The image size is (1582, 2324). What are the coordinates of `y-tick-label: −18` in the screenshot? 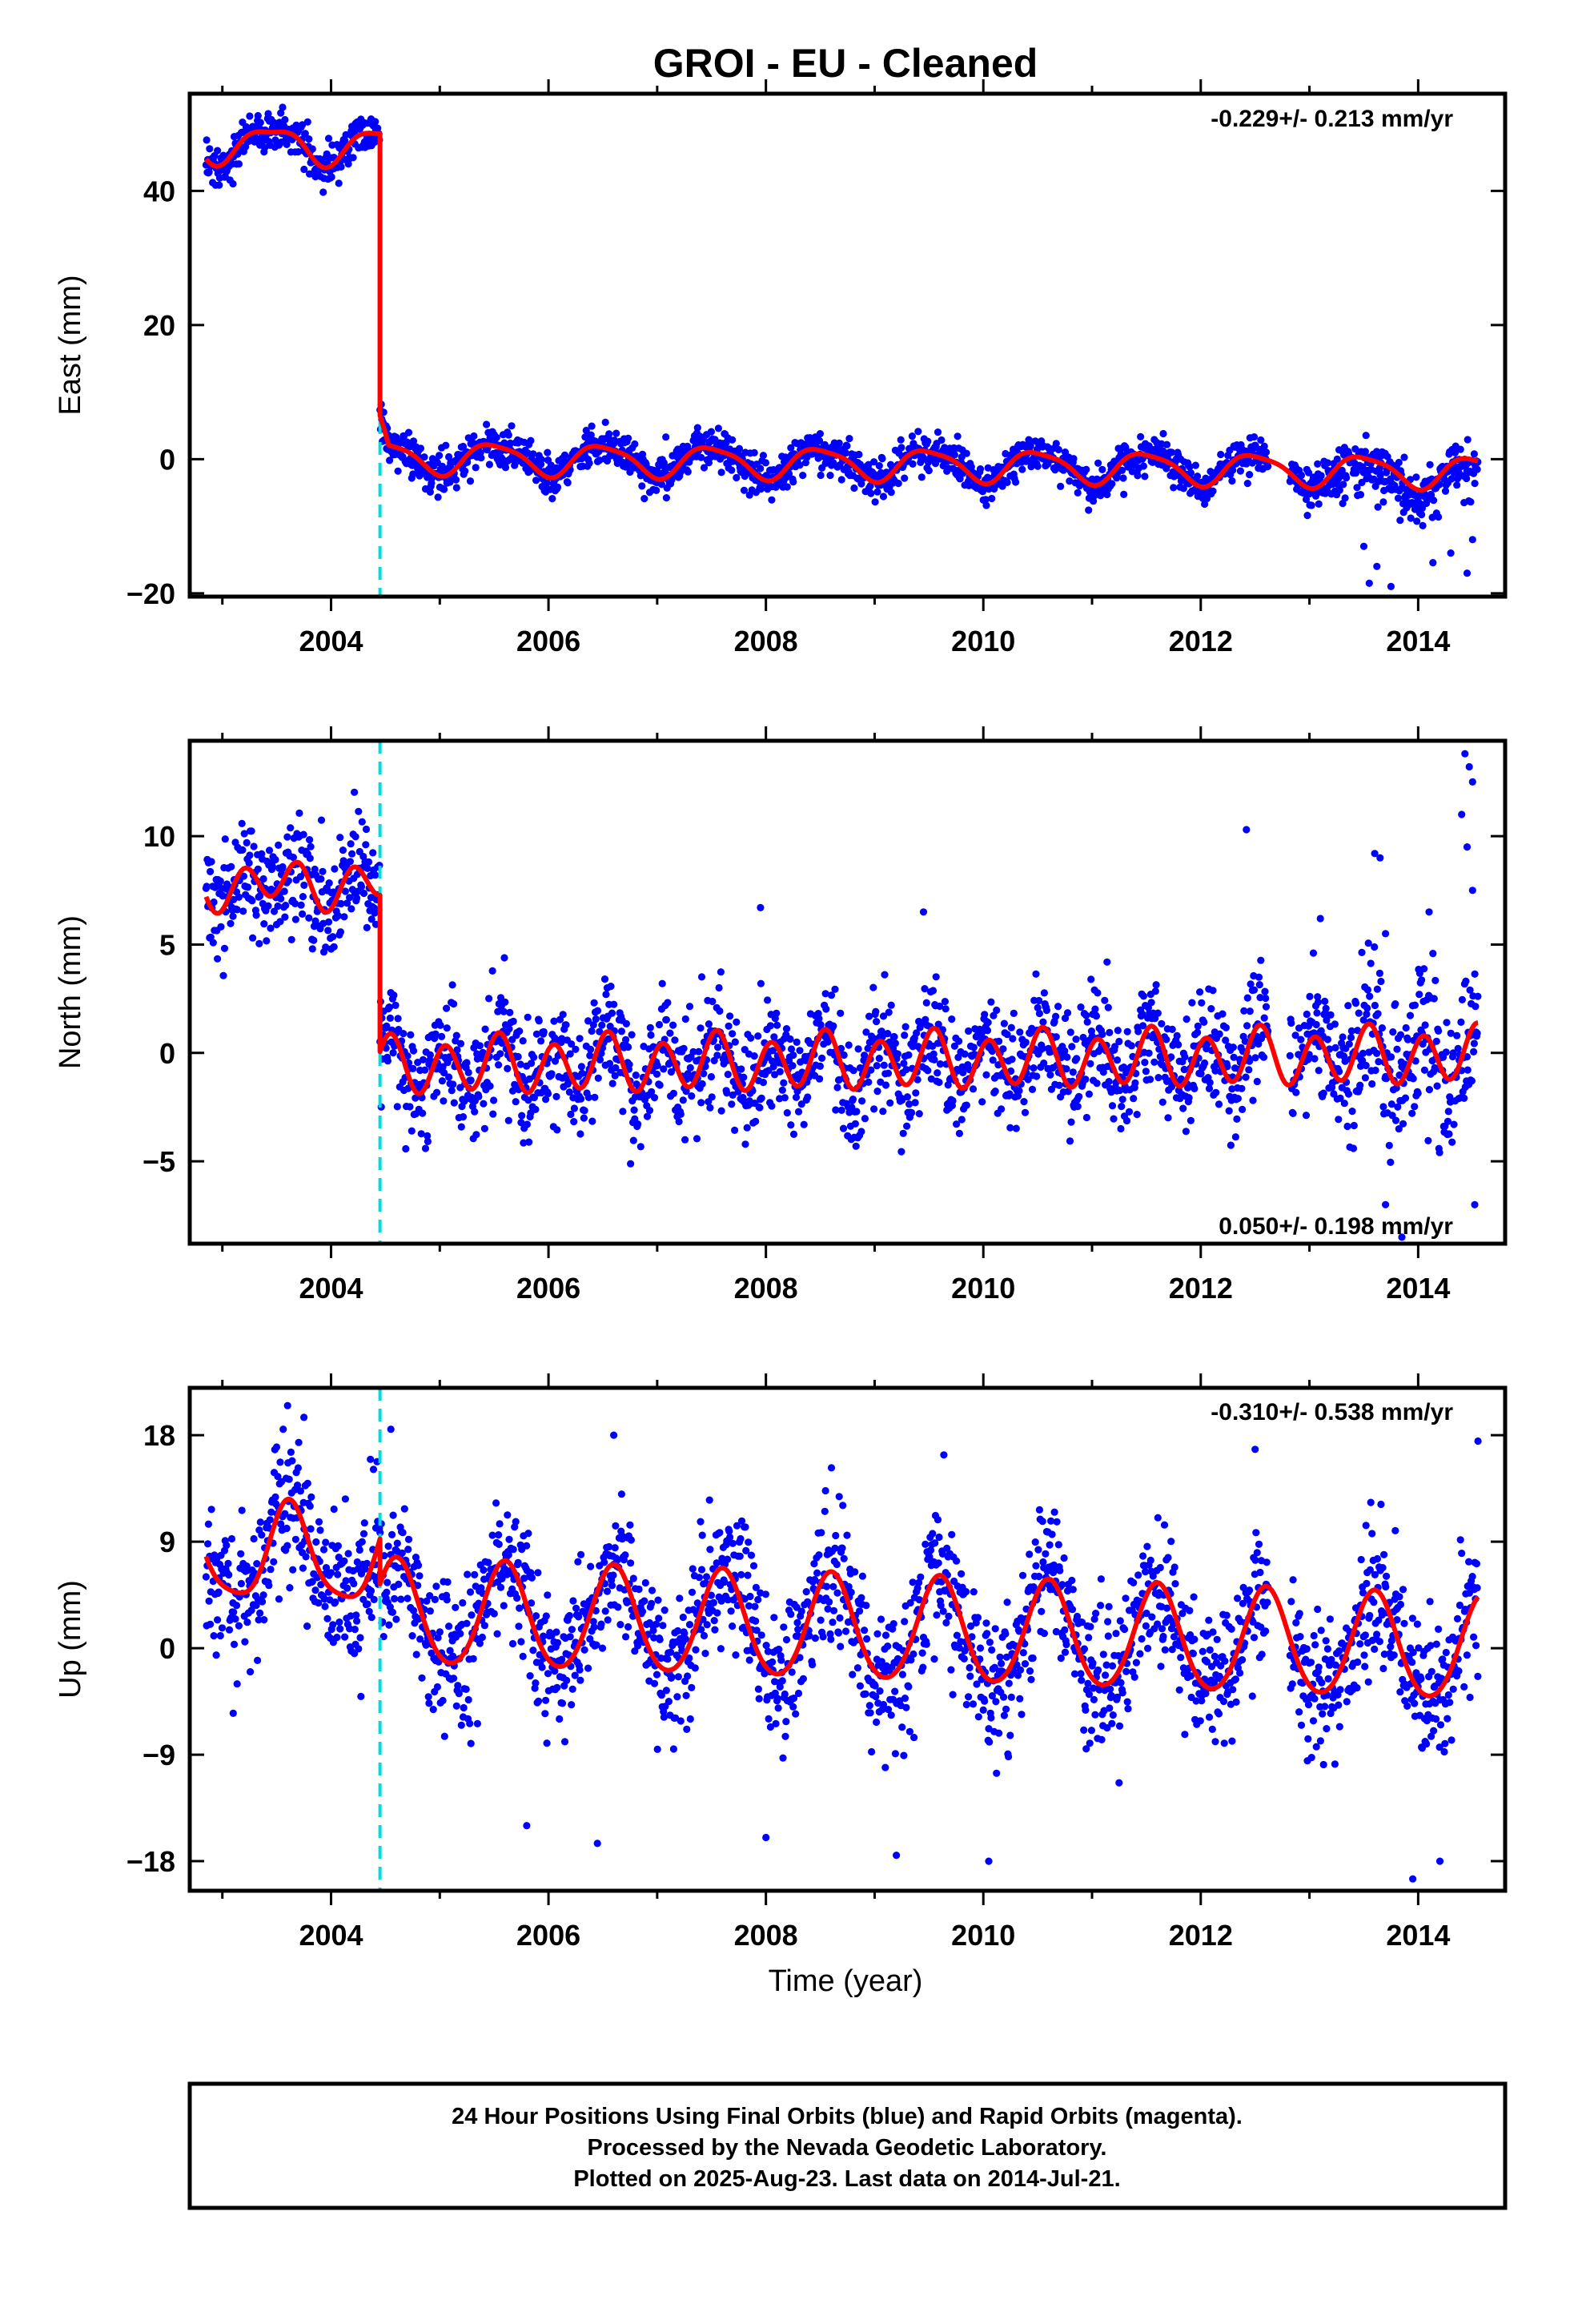 It's located at (151, 1861).